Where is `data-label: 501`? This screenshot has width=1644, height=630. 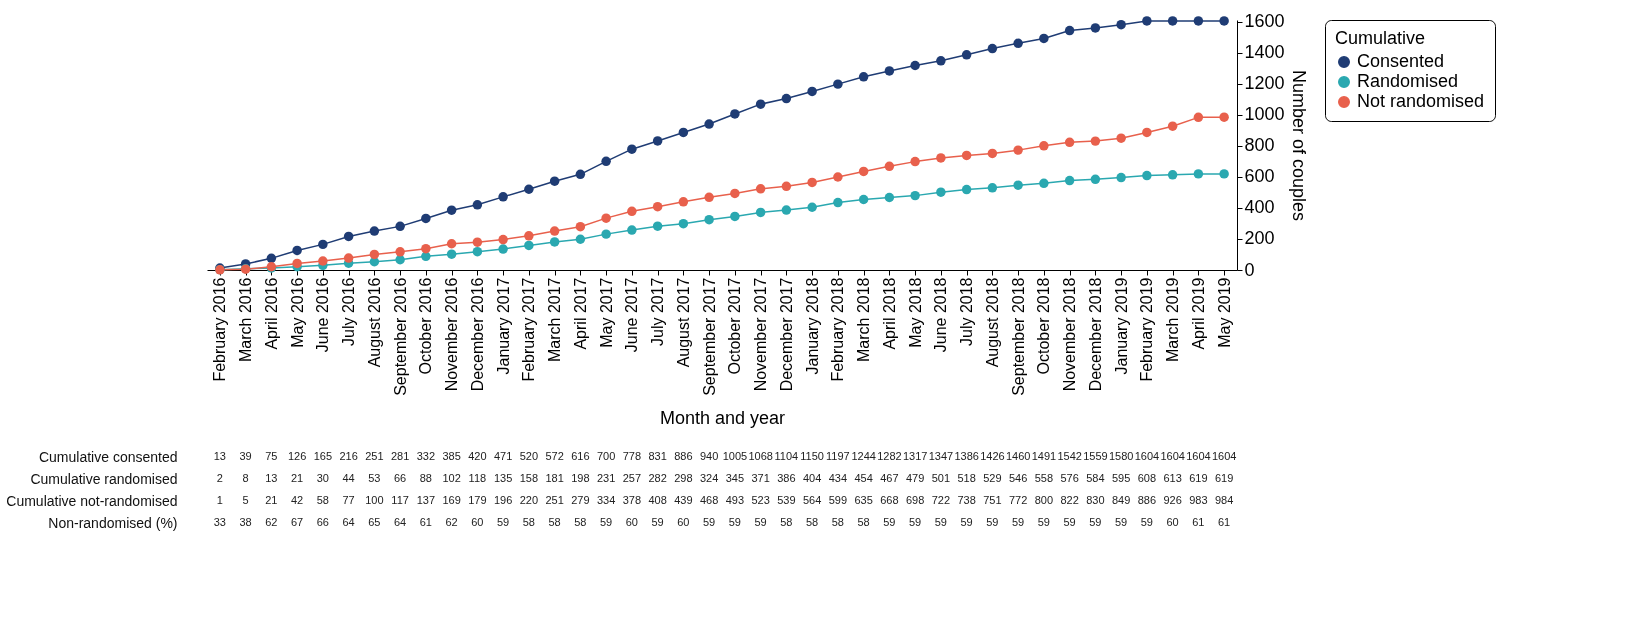
data-label: 501 is located at coordinates (941, 478).